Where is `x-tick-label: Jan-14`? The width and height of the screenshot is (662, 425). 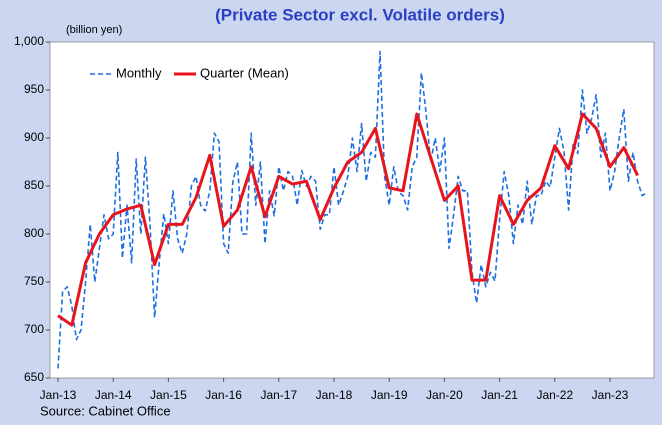
x-tick-label: Jan-14 is located at coordinates (113, 395).